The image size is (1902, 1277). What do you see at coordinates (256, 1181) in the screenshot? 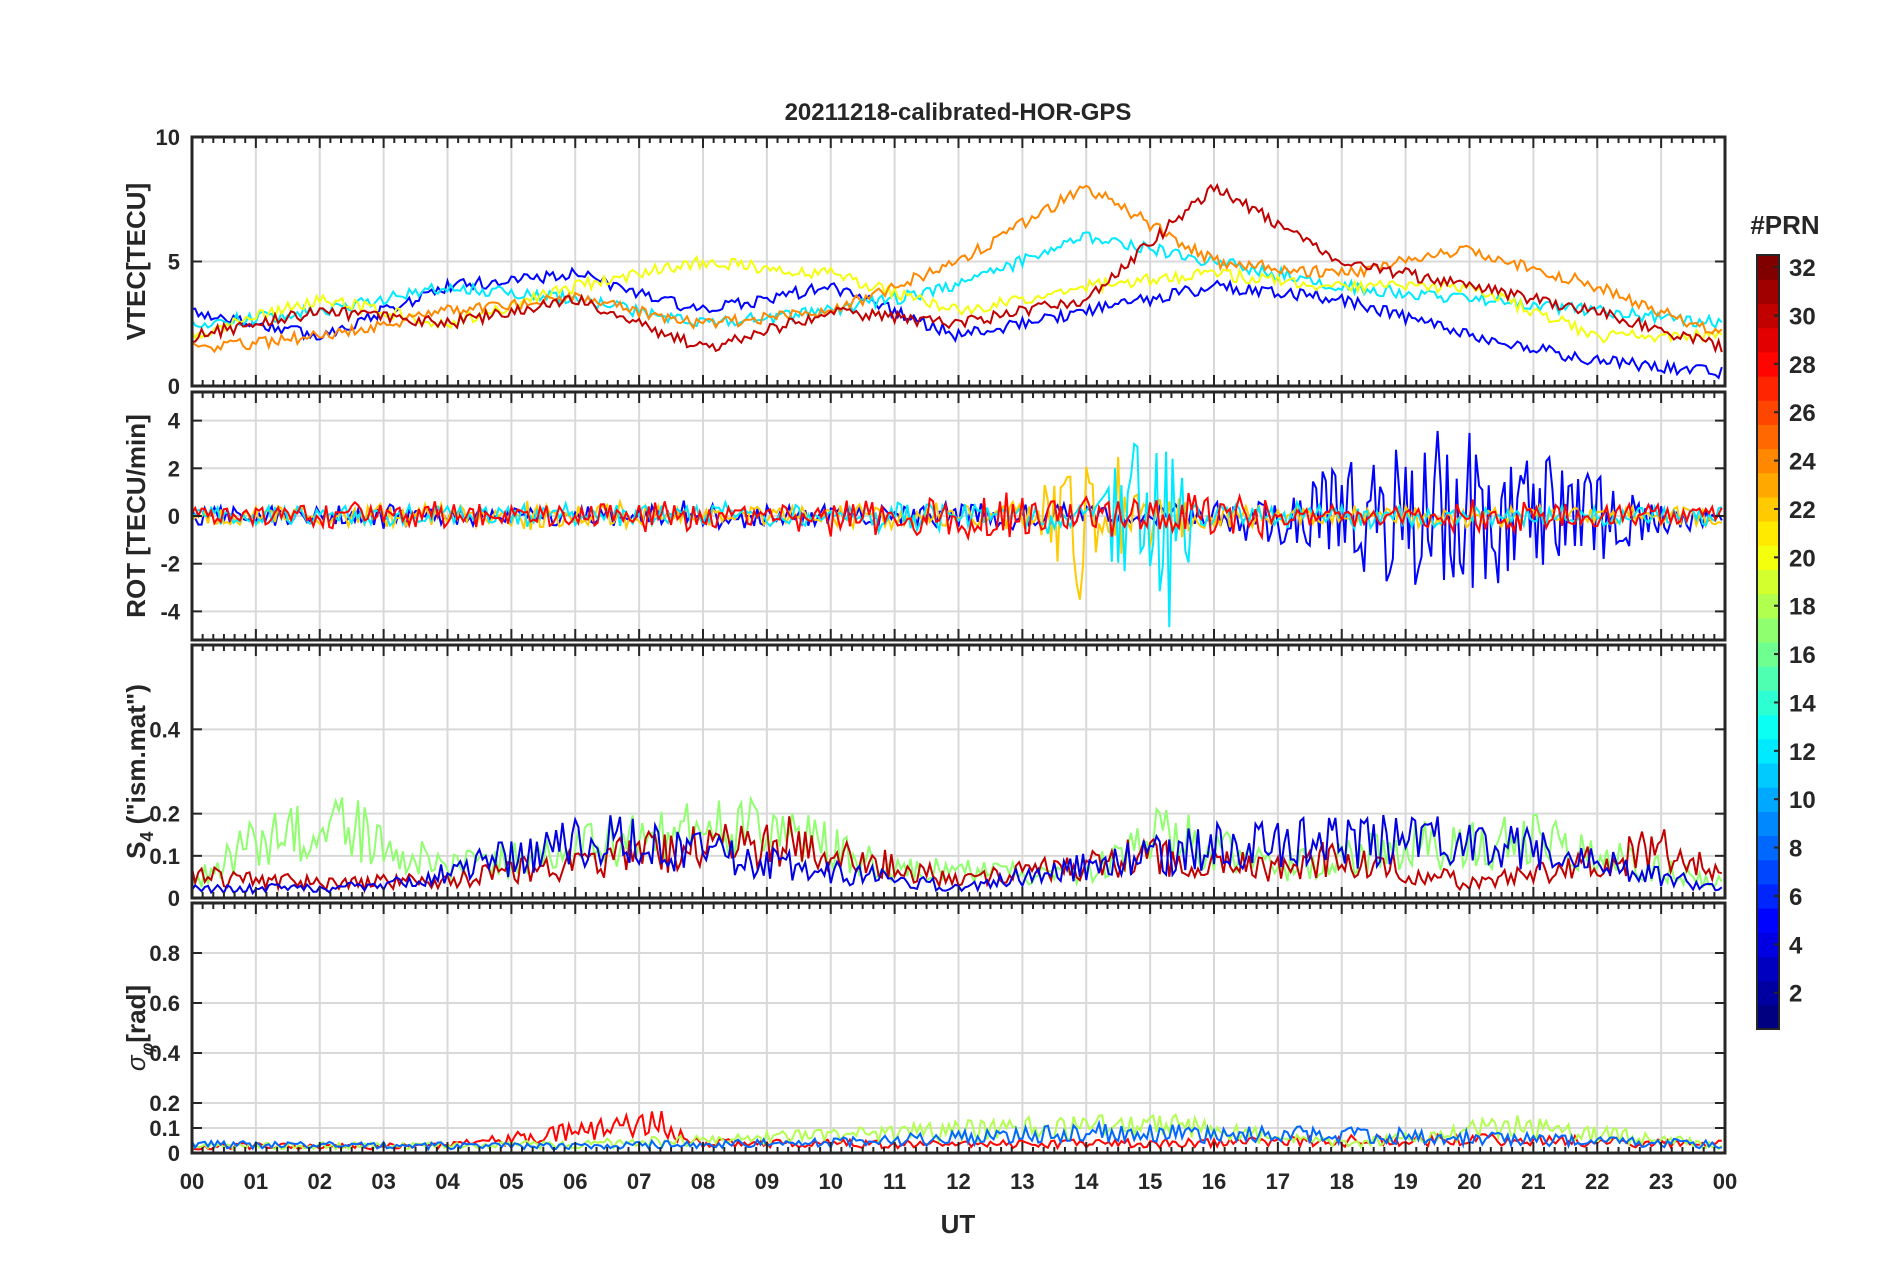
I see `x-tick-label: 01` at bounding box center [256, 1181].